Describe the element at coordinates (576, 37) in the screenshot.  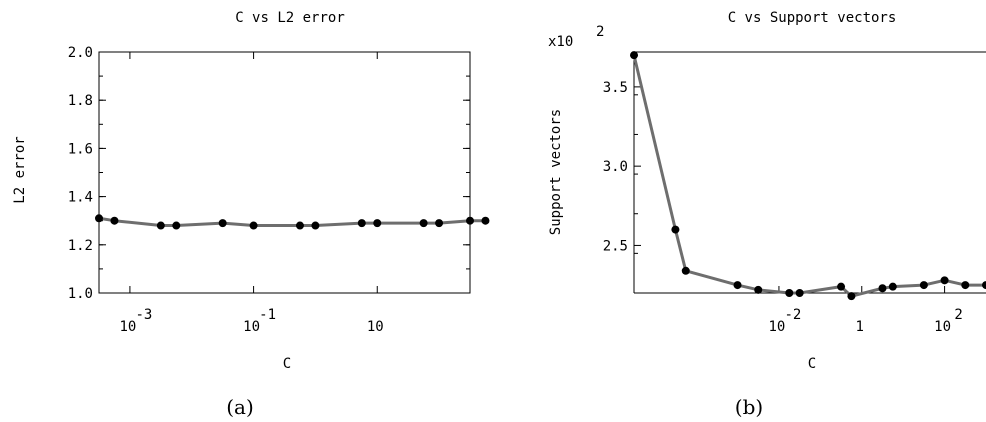
I see `chart-b-y-multiplier: x10 2` at that location.